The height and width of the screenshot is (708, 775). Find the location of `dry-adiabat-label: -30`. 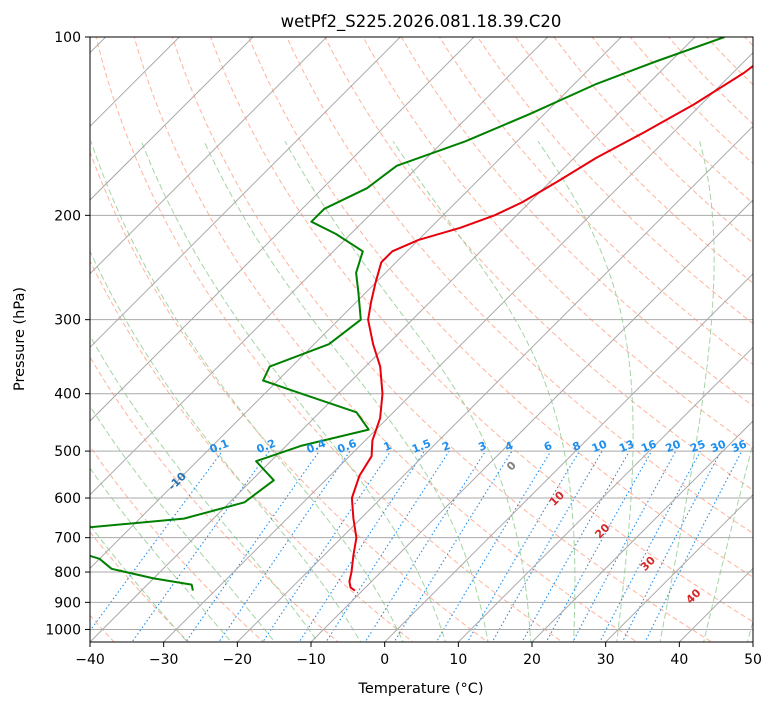

dry-adiabat-label: -30 is located at coordinates (3, 385).